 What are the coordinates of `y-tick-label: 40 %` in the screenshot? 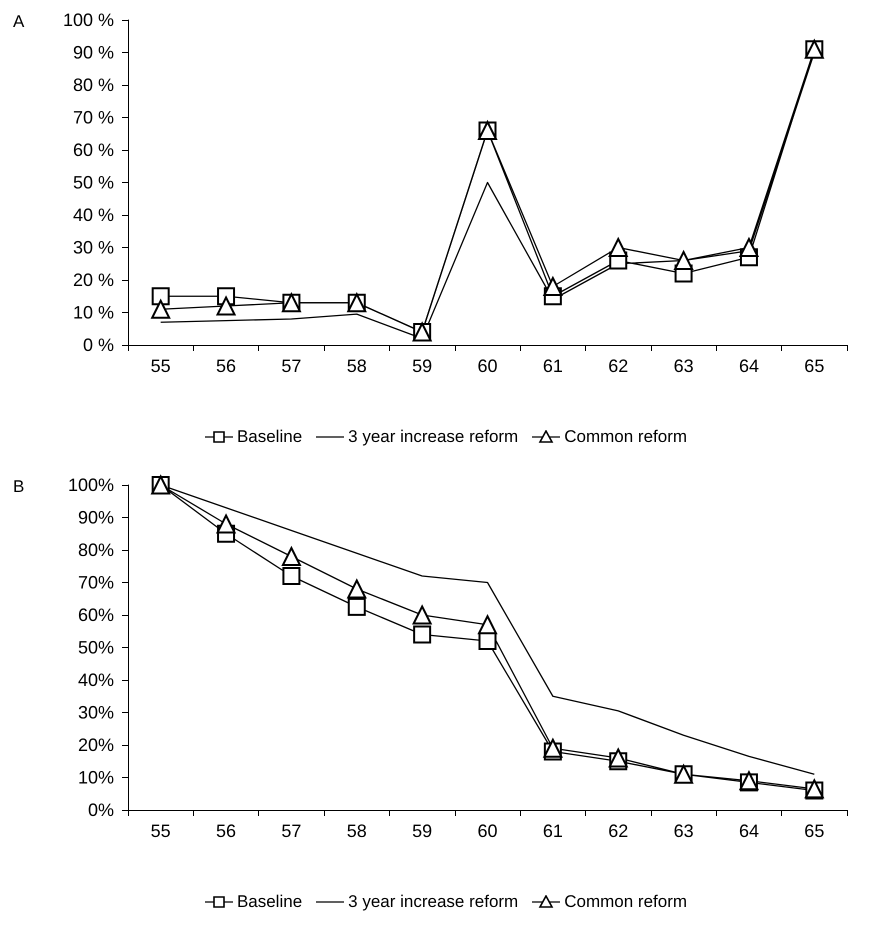 It's located at (93, 215).